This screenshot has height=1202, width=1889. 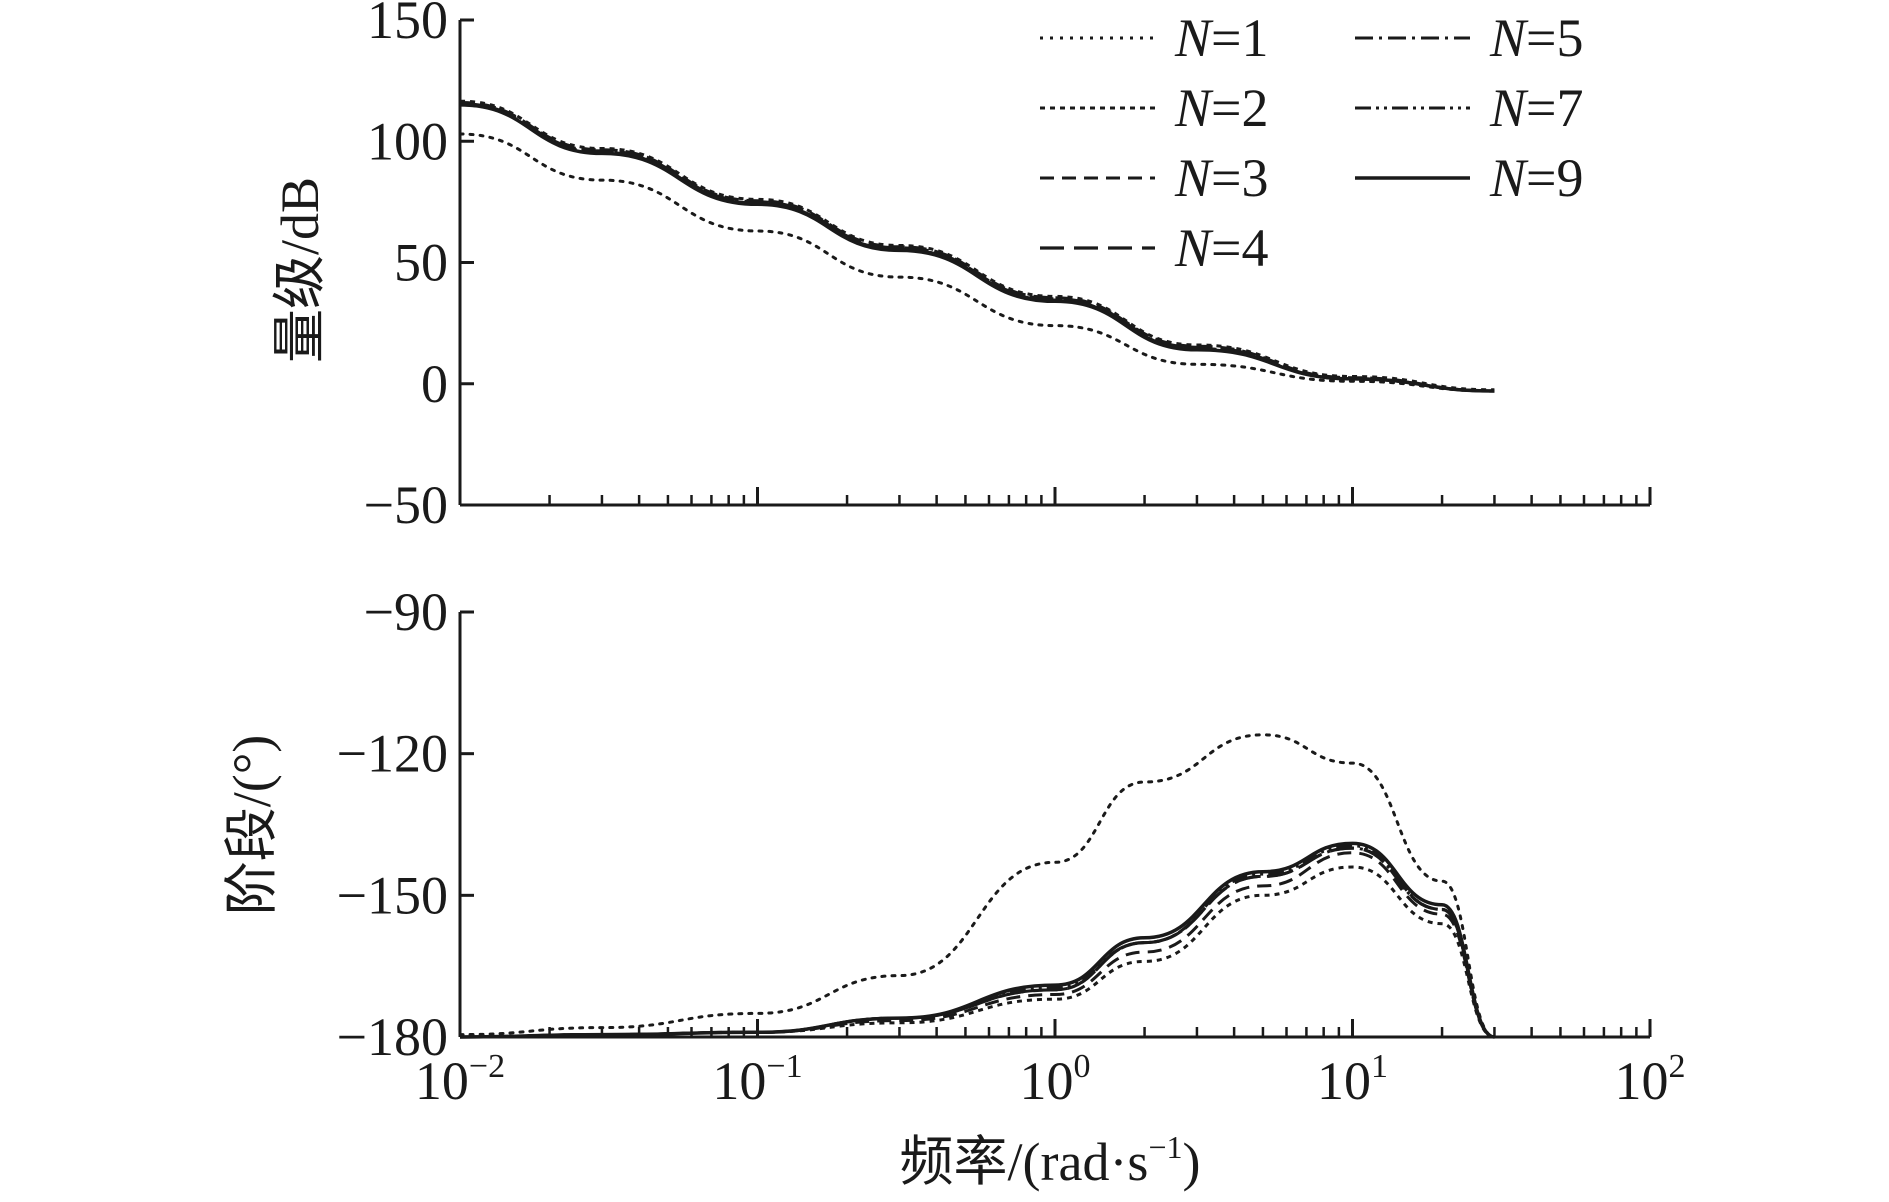 I want to click on y-tick-label: 50, so click(x=421, y=263).